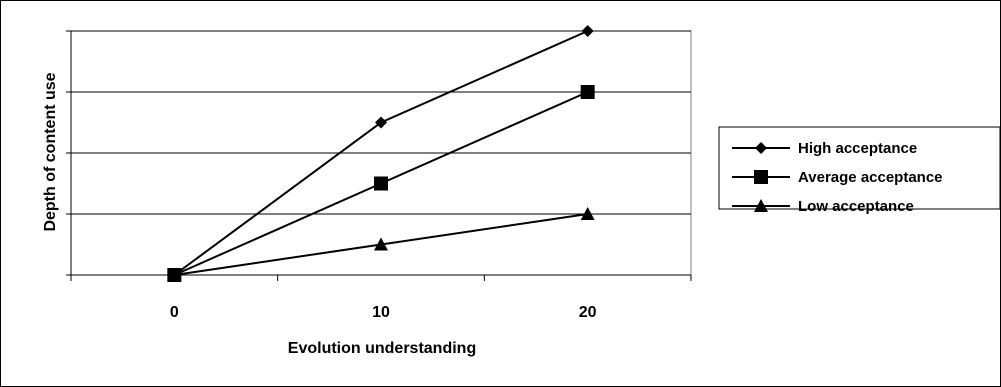 The image size is (1001, 387). I want to click on legend-item-high-acceptance: High acceptance, so click(824, 148).